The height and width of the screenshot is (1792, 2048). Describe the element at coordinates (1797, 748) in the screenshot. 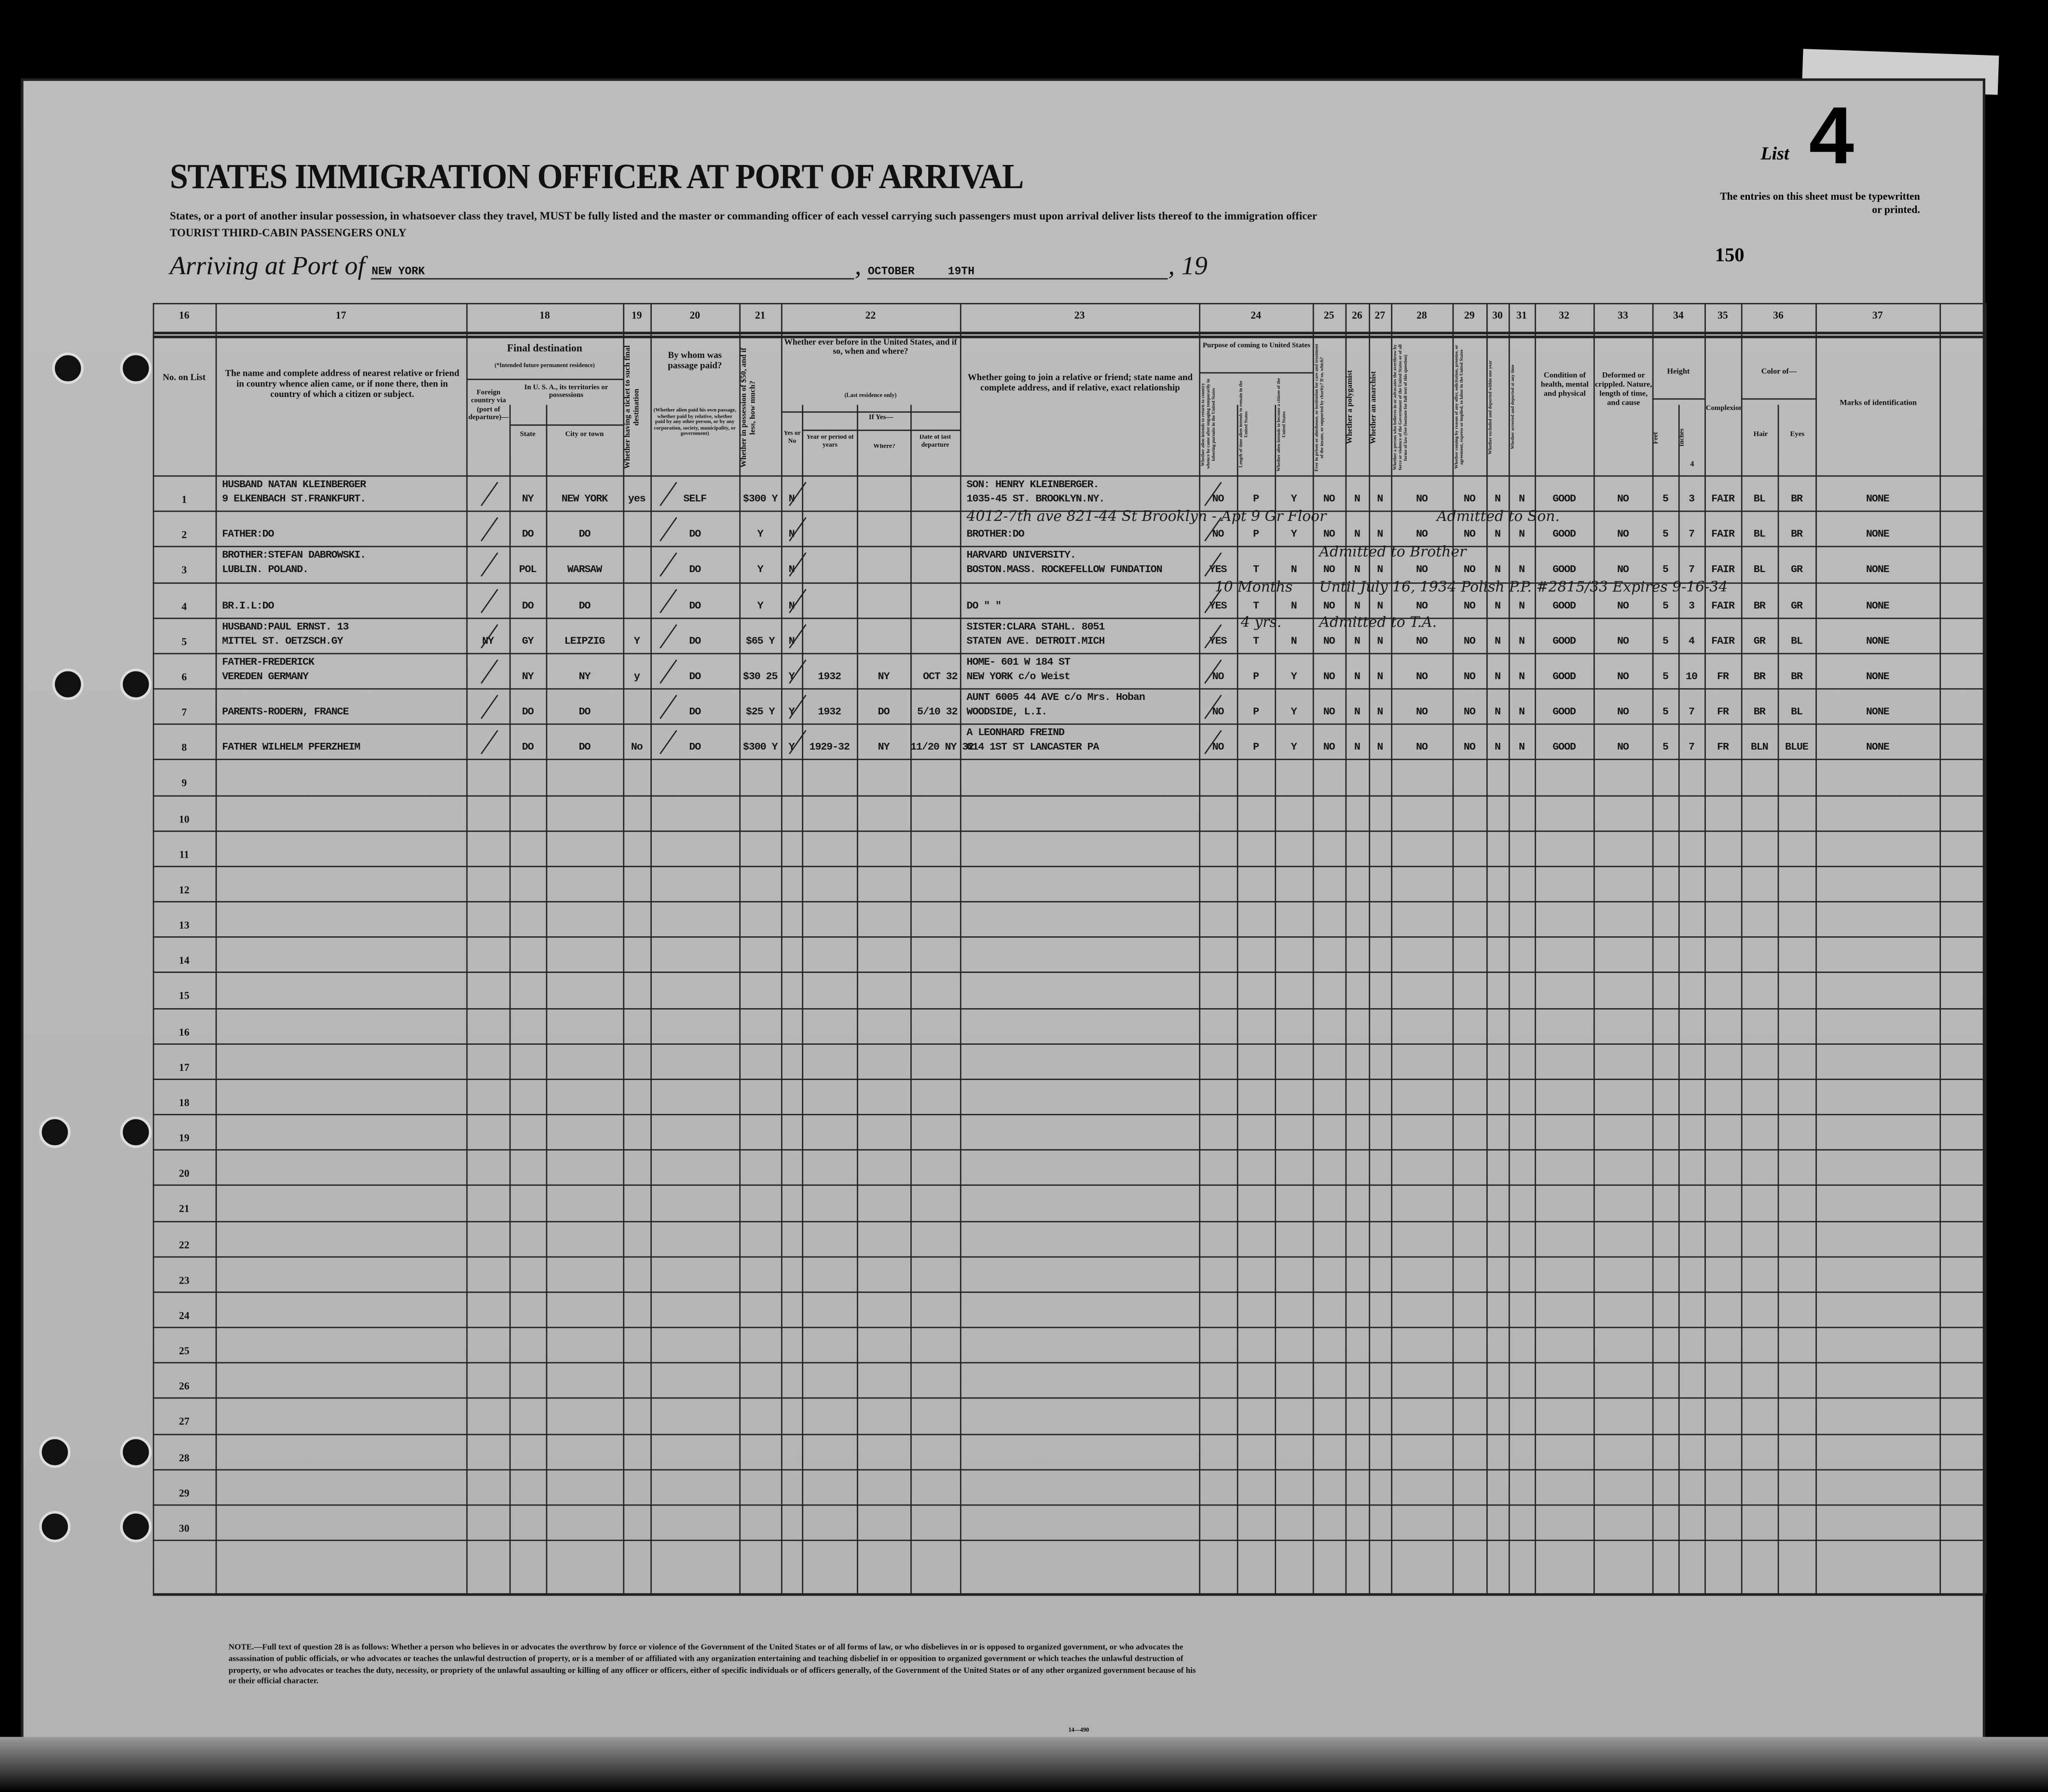

I see `passenger-eyes: BLUE` at that location.